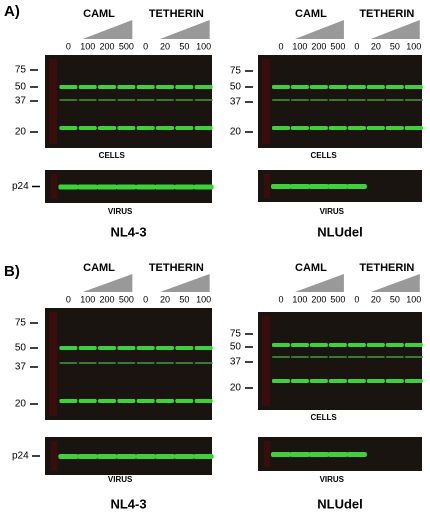 This screenshot has height=514, width=430. I want to click on lane-label: 200, so click(318, 46).